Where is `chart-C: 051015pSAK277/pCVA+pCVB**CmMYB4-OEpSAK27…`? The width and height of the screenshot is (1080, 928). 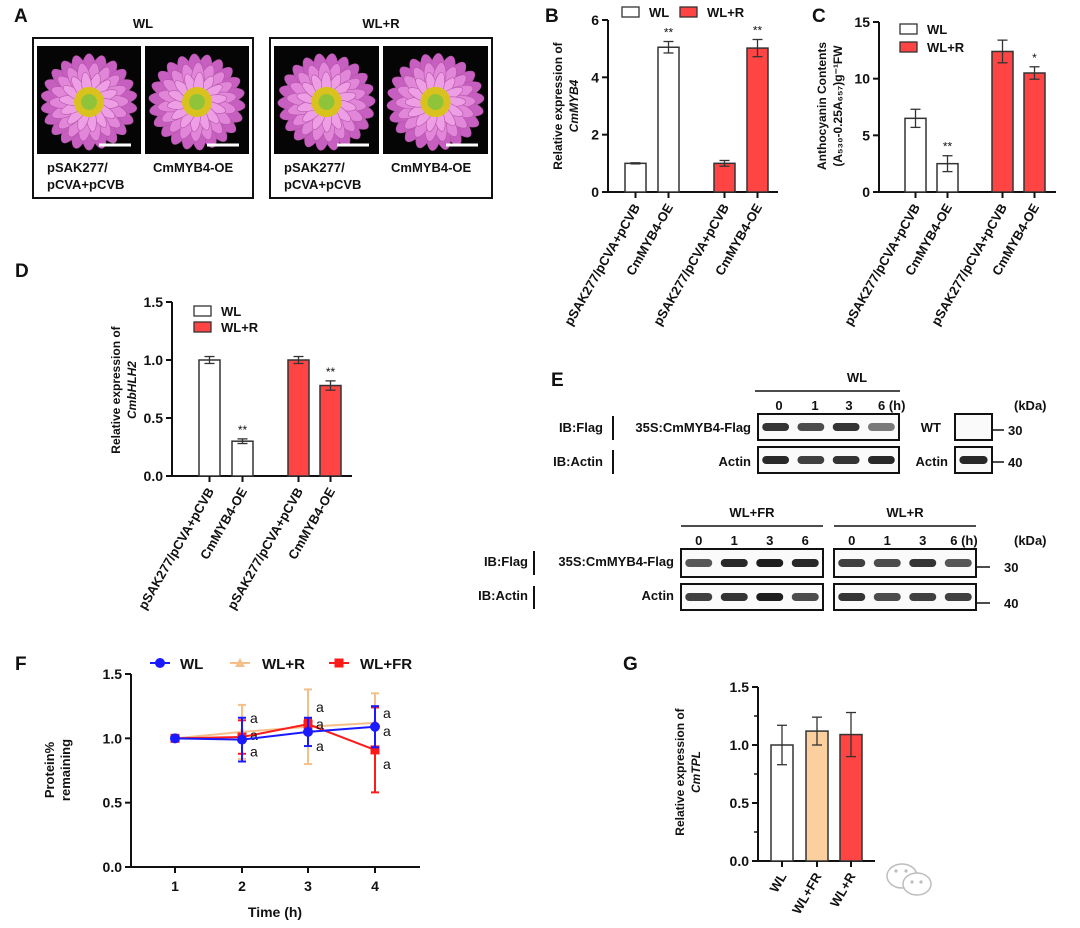
chart-C: 051015pSAK277/pCVA+pCVB**CmMYB4-OEpSAK27… is located at coordinates (935, 171).